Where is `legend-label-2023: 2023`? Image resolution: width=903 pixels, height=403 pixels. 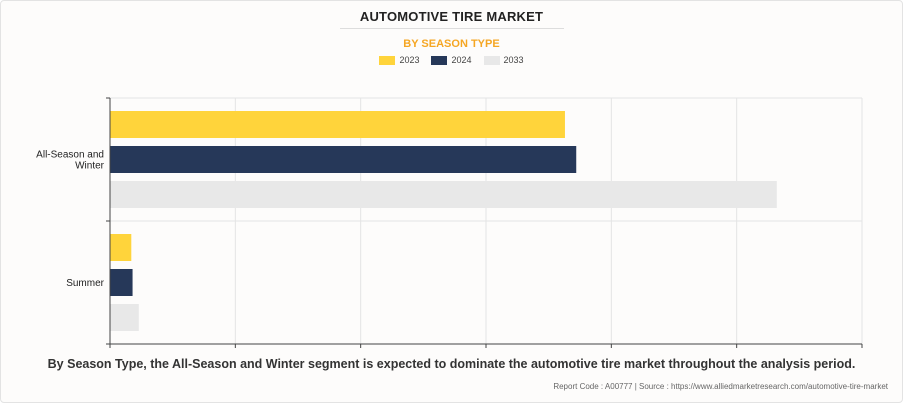 legend-label-2023: 2023 is located at coordinates (409, 60).